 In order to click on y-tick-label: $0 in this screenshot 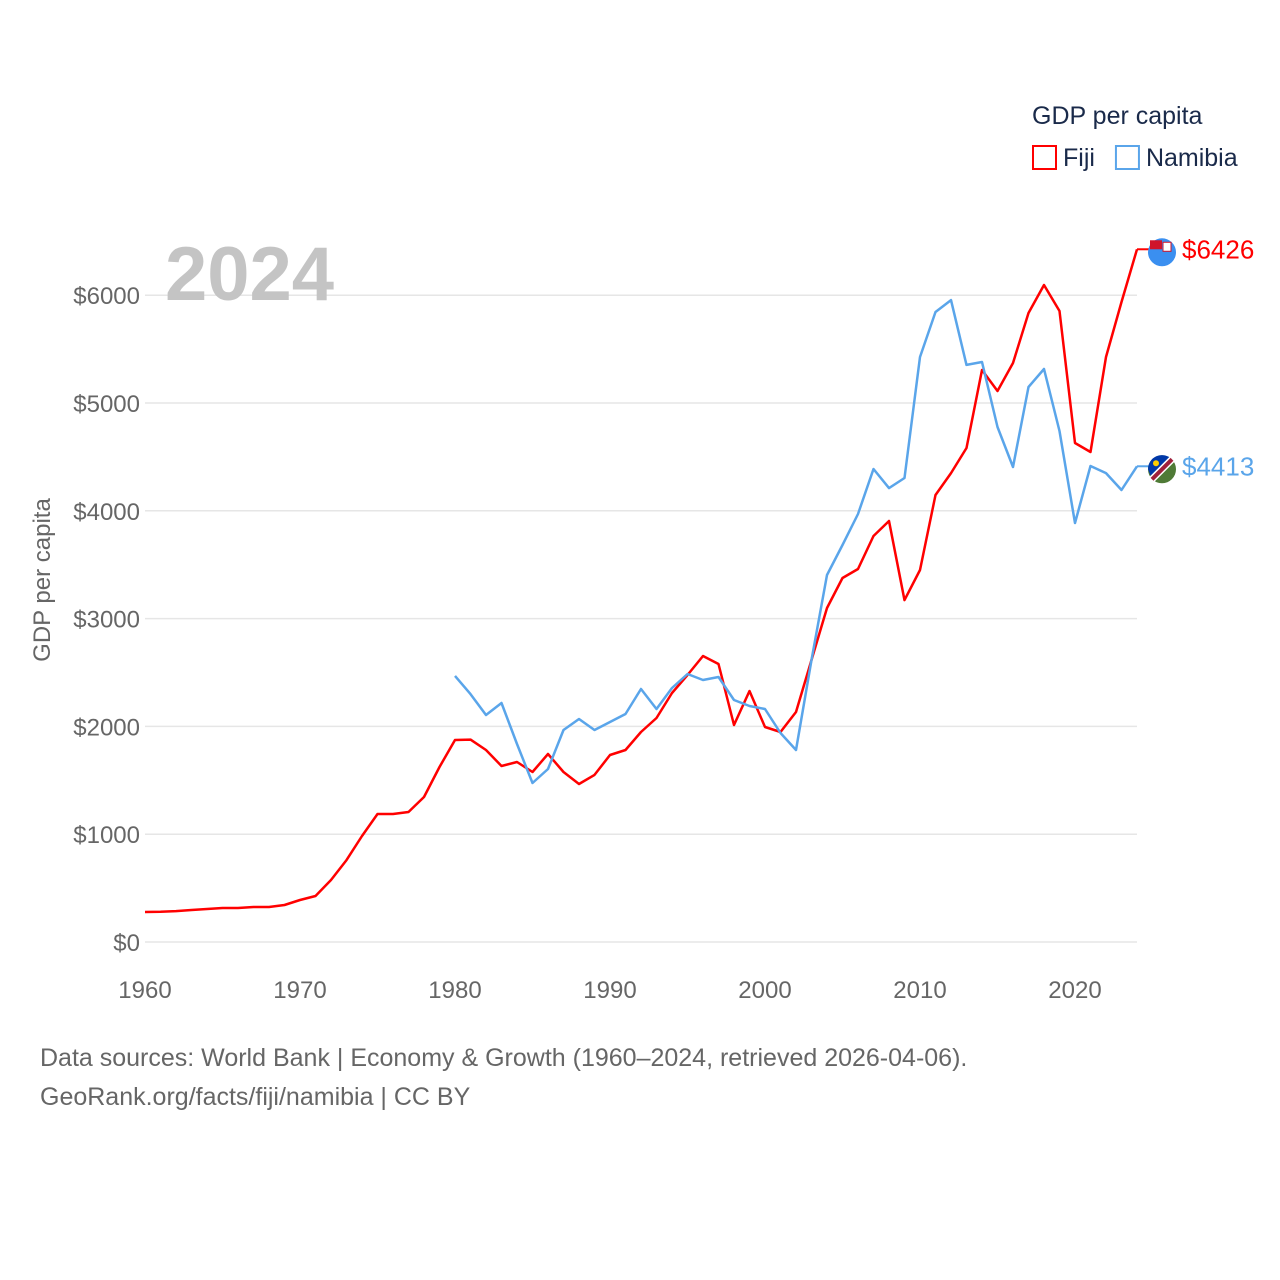, I will do `click(126, 943)`.